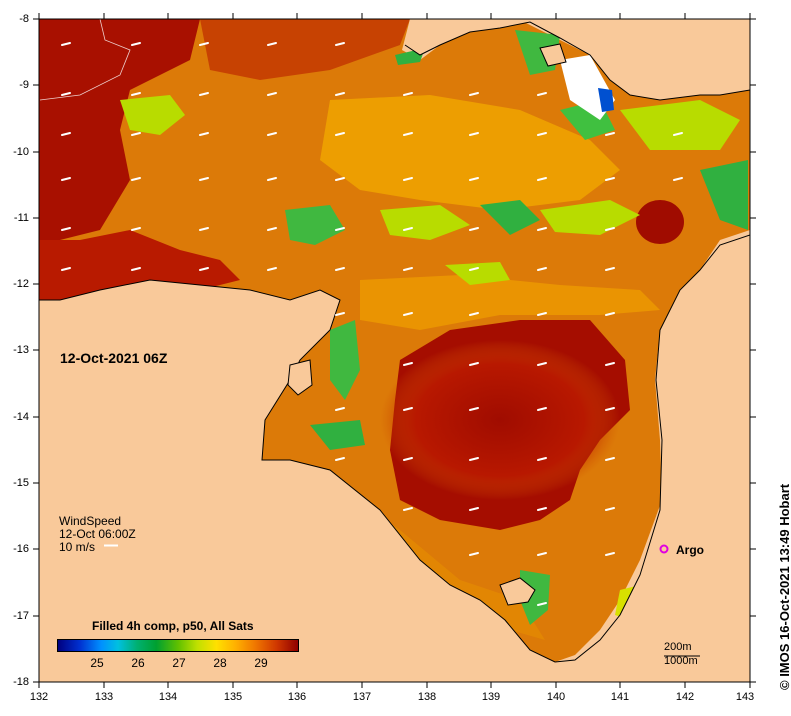  Describe the element at coordinates (510, 302) in the screenshot. I see `warm-patch-south` at that location.